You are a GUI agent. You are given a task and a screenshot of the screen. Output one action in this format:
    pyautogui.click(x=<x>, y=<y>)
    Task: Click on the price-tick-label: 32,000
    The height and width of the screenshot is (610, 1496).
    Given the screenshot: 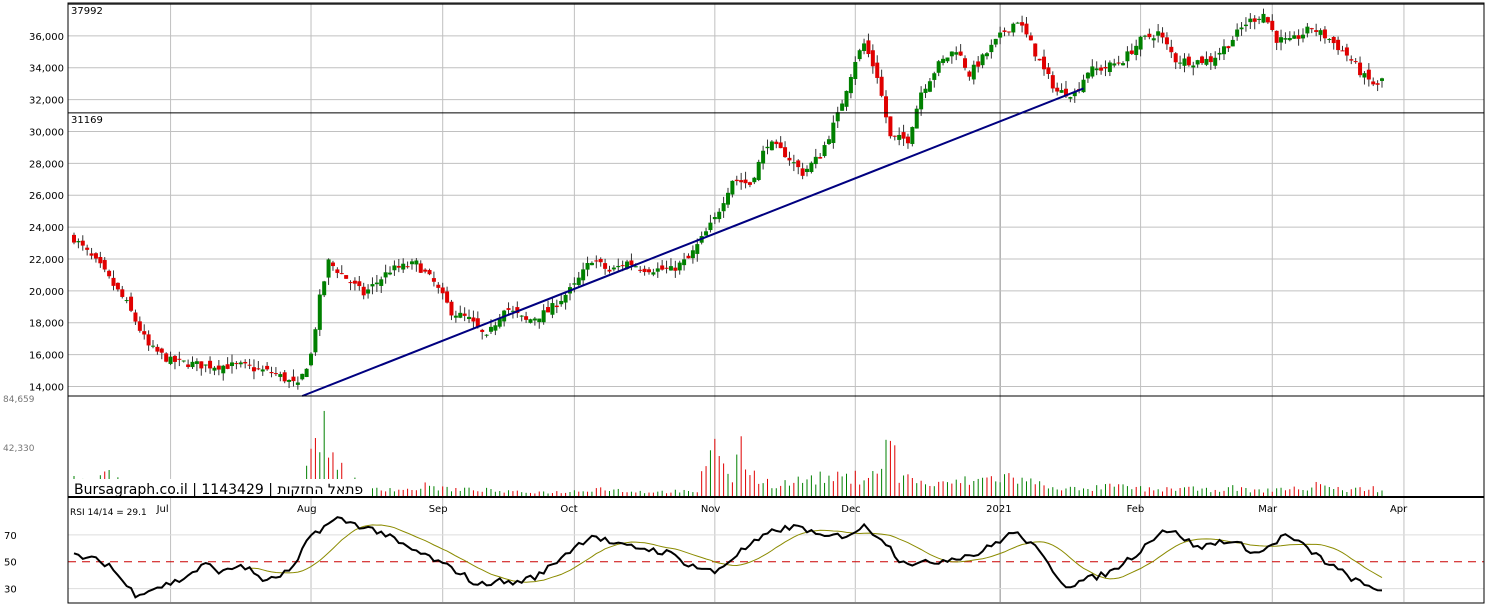 What is the action you would take?
    pyautogui.click(x=46, y=101)
    